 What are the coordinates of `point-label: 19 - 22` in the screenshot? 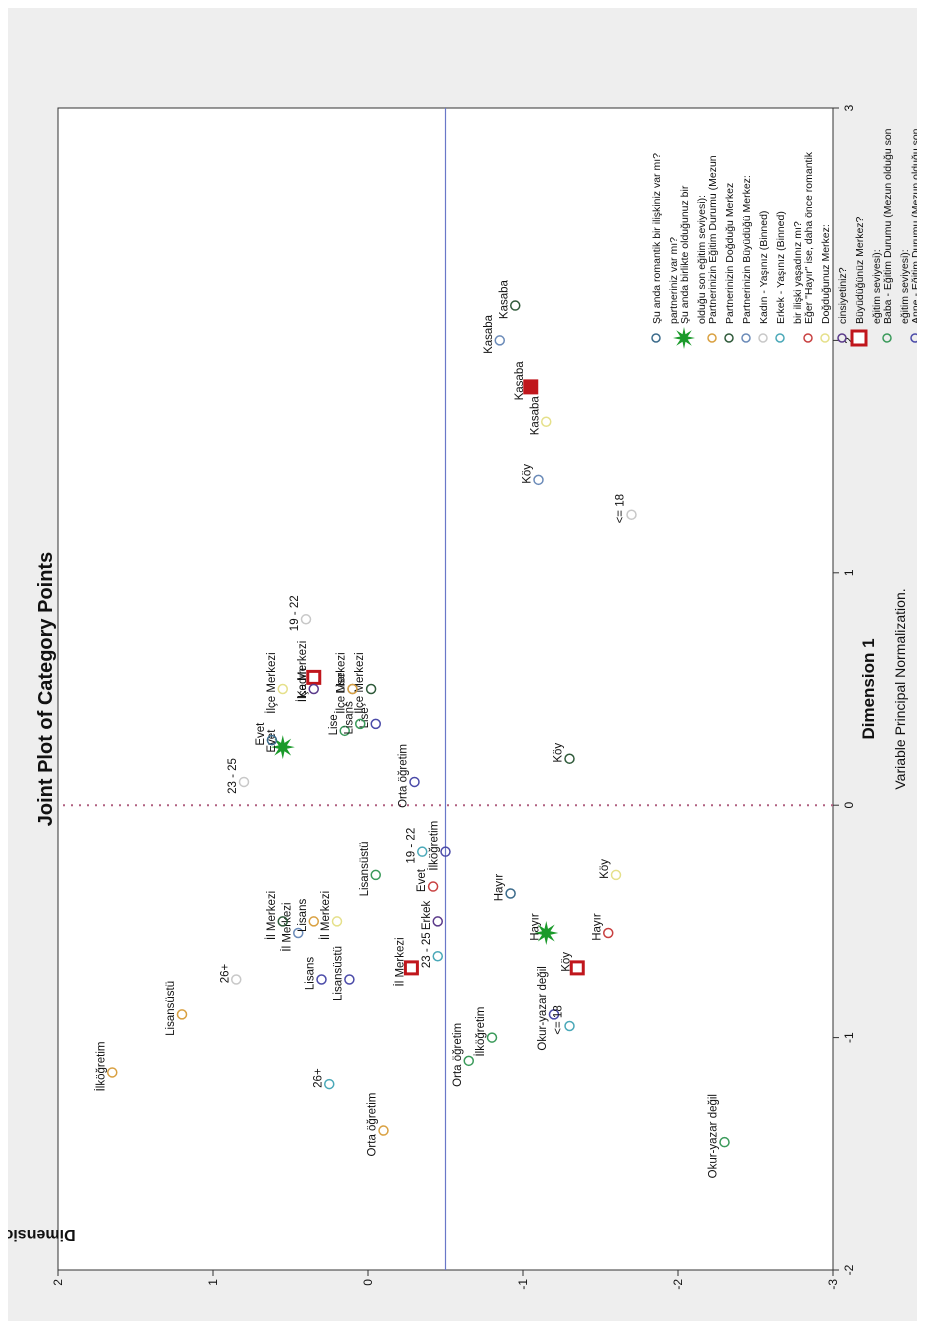 It's located at (411, 846).